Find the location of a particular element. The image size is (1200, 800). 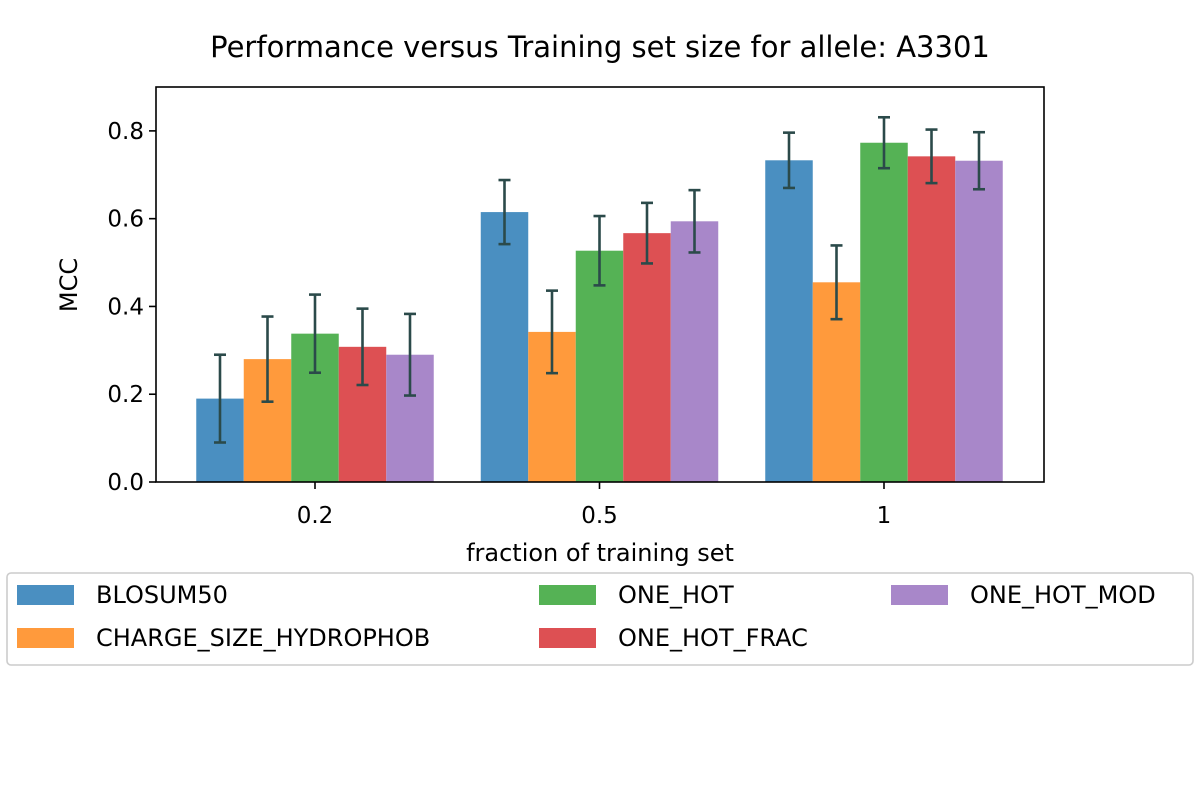

y-tick-label: 0.4 is located at coordinates (125, 307).